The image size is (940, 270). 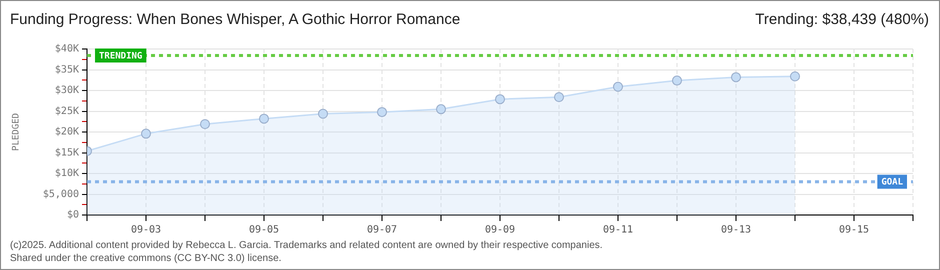 I want to click on y-tick-label: $5,000, so click(x=60, y=194).